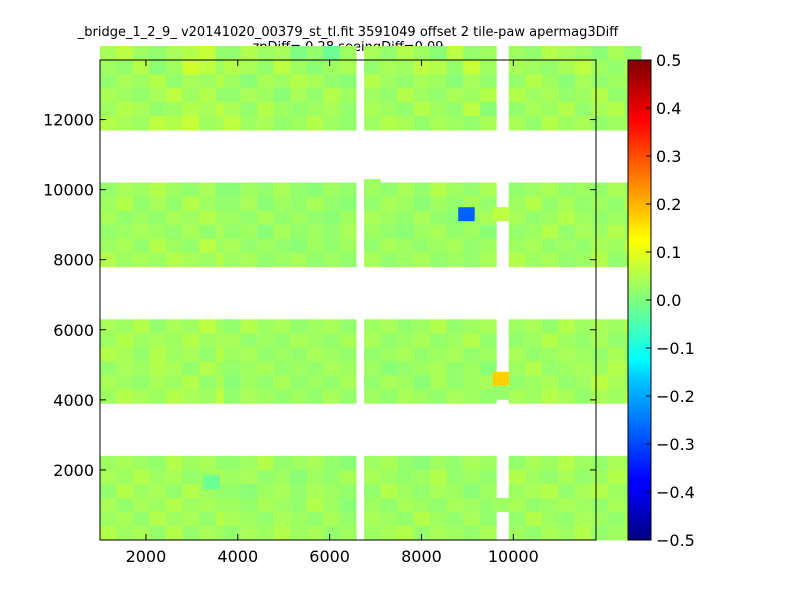 The image size is (800, 600). What do you see at coordinates (68, 190) in the screenshot?
I see `y-tick-label: 10000` at bounding box center [68, 190].